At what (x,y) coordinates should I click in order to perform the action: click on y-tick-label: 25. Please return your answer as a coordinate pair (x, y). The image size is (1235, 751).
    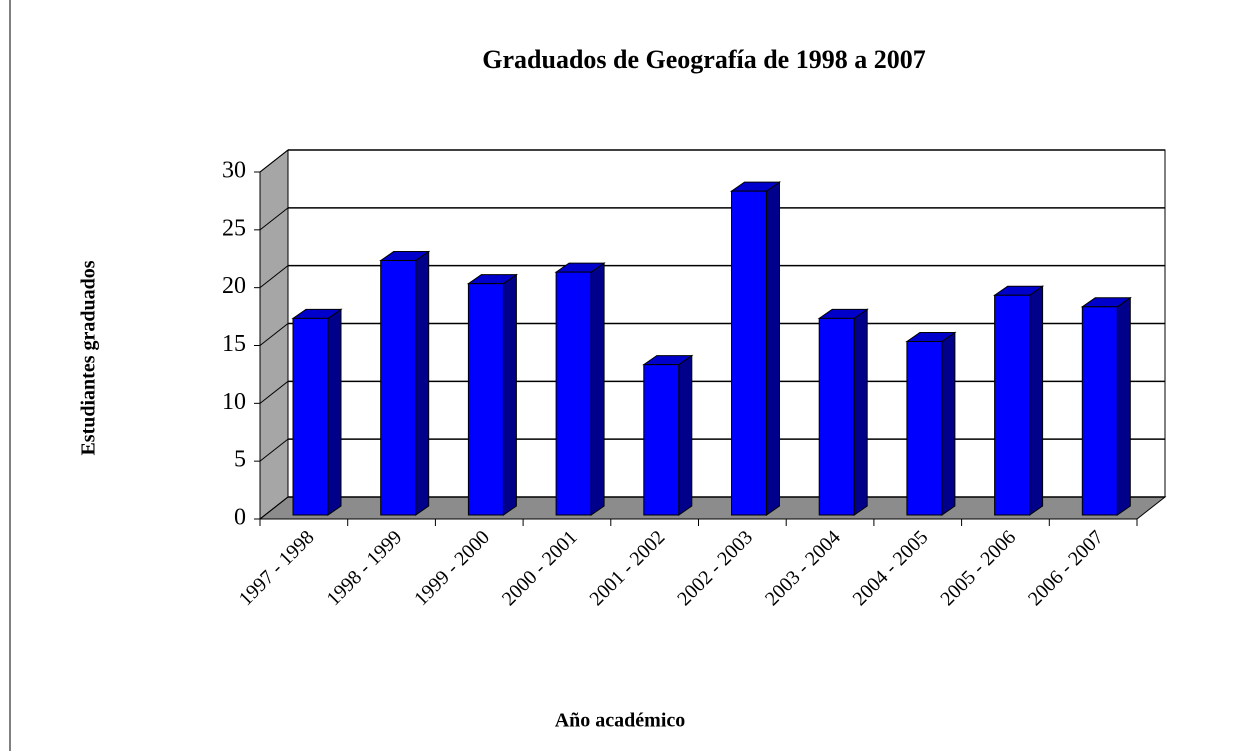
    Looking at the image, I should click on (234, 228).